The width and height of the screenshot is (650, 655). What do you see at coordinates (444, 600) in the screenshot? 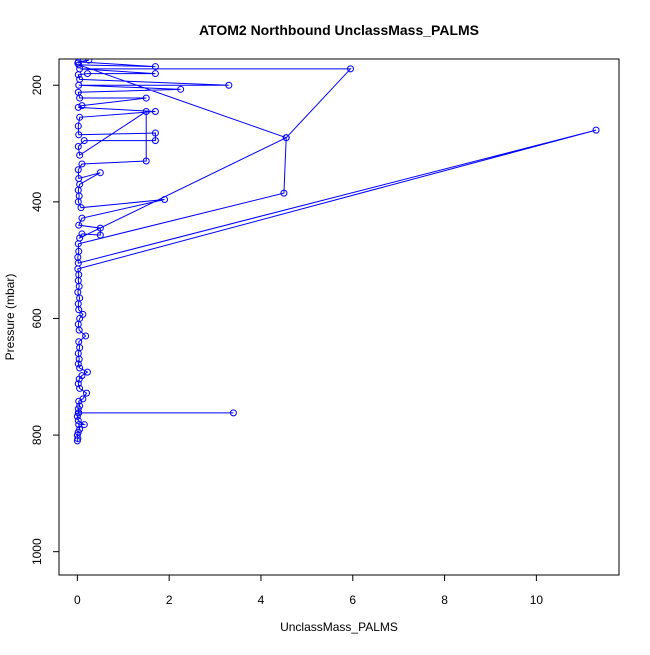
I see `x-tick-label: 8` at bounding box center [444, 600].